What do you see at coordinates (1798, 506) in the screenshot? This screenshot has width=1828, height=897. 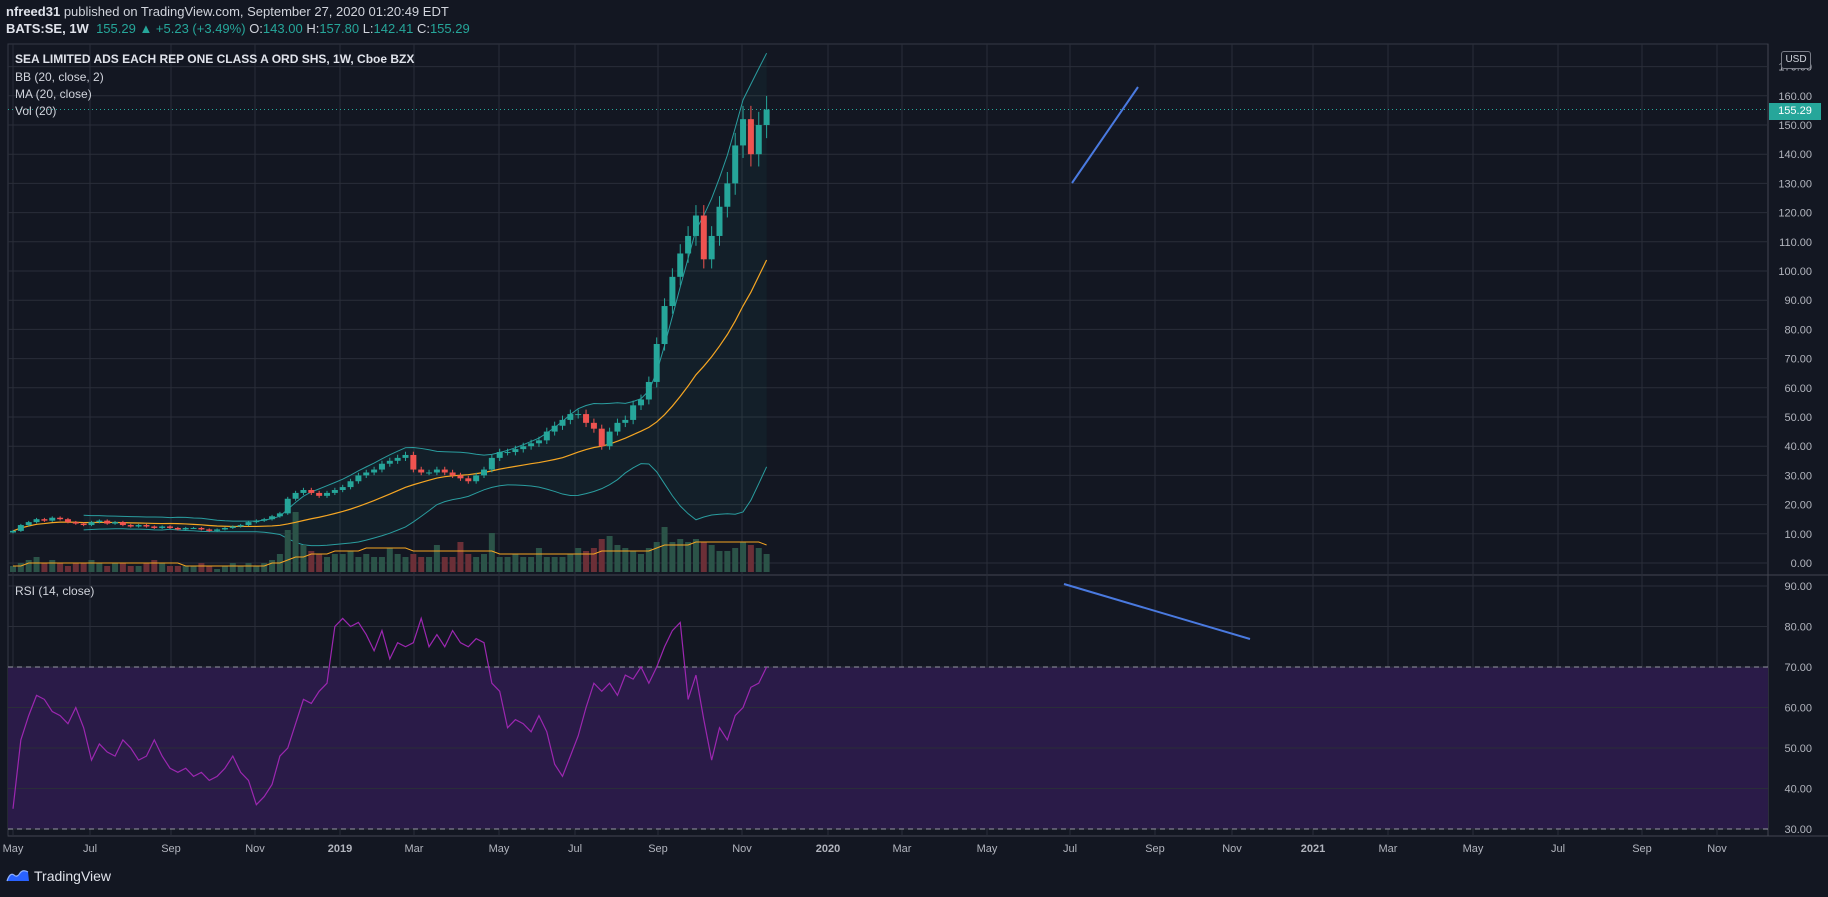 I see `y-tick-label: 20.00` at bounding box center [1798, 506].